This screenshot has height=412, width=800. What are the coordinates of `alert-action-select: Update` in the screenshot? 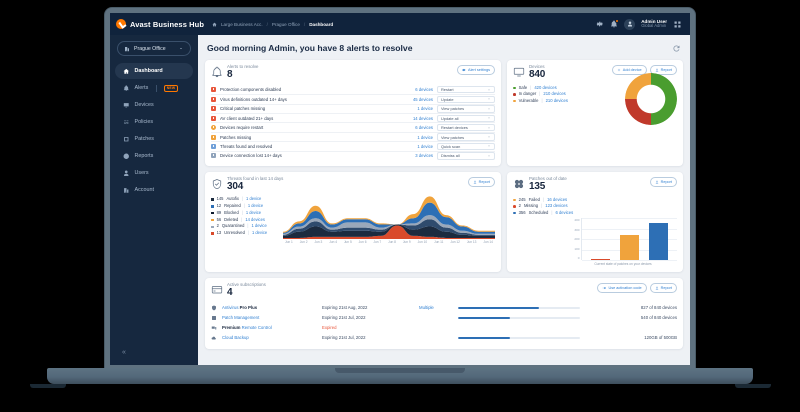 It's located at (466, 99).